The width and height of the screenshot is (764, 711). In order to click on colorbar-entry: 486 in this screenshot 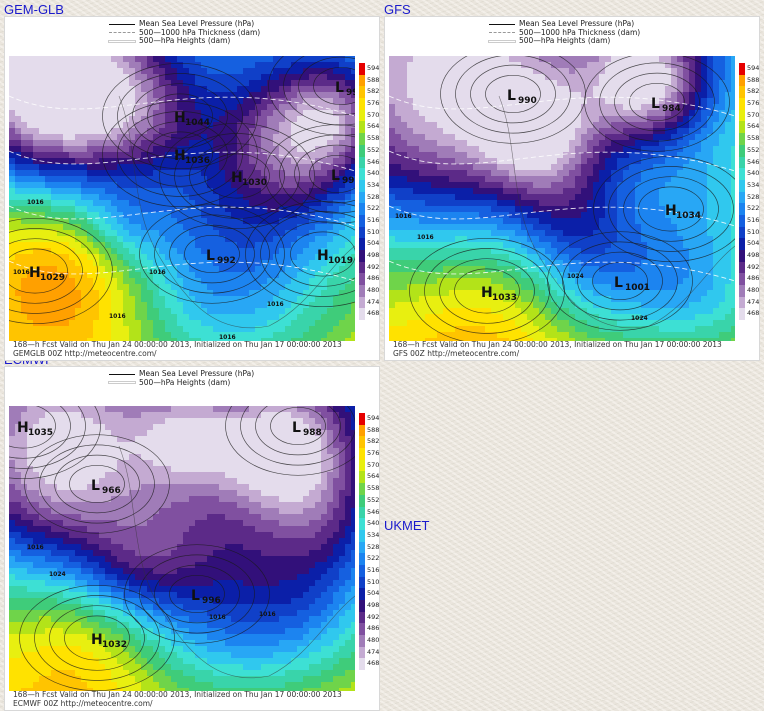, I will do `click(369, 629)`.